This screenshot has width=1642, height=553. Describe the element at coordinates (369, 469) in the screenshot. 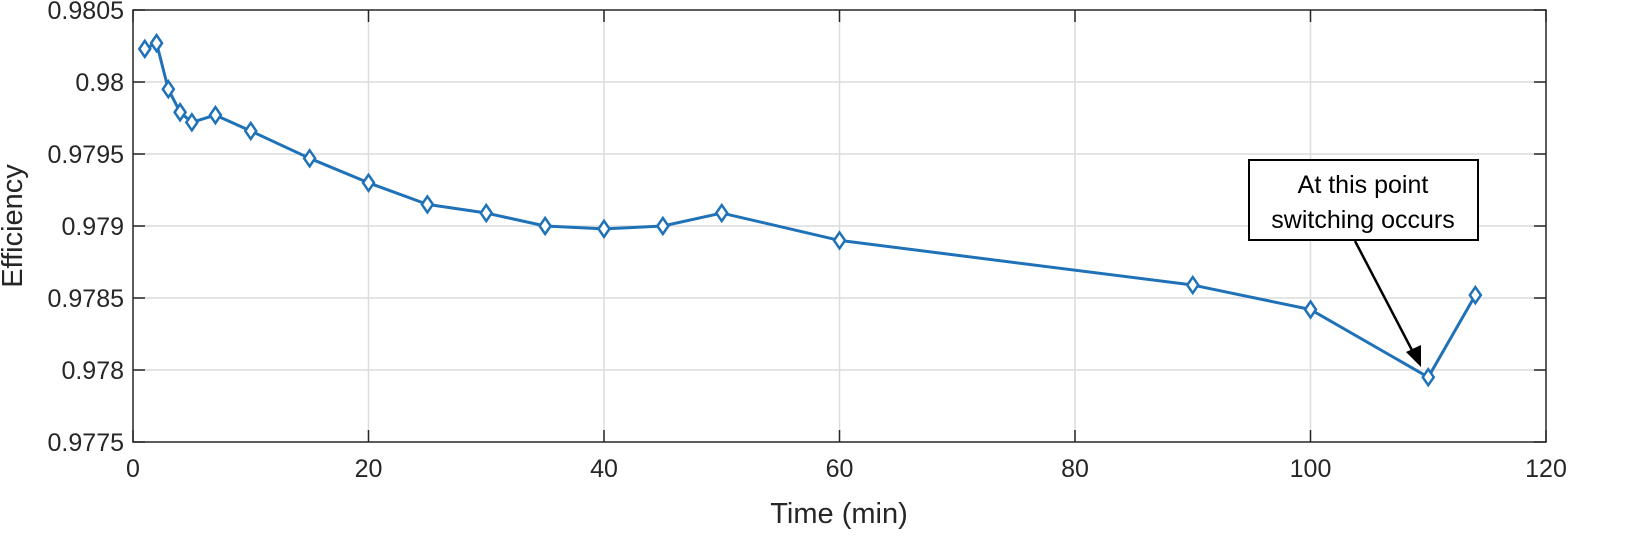

I see `x-tick-label: 20` at that location.